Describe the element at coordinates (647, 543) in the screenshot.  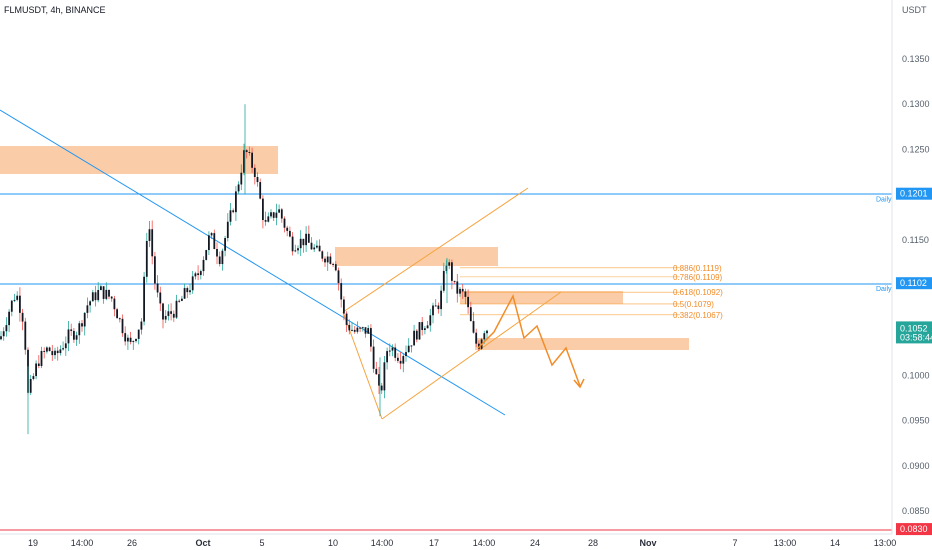
I see `time-tick: Nov` at that location.